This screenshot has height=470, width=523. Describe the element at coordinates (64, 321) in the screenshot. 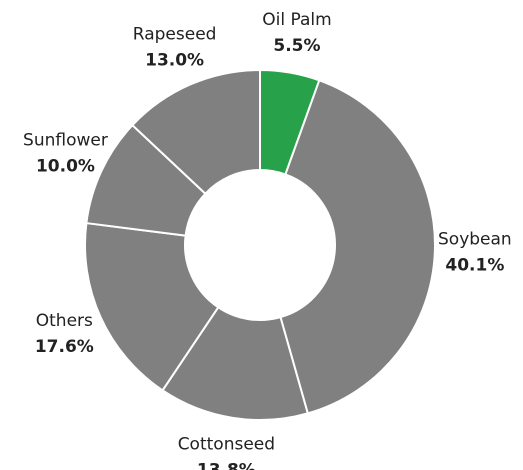

I see `slice-label: Others` at that location.